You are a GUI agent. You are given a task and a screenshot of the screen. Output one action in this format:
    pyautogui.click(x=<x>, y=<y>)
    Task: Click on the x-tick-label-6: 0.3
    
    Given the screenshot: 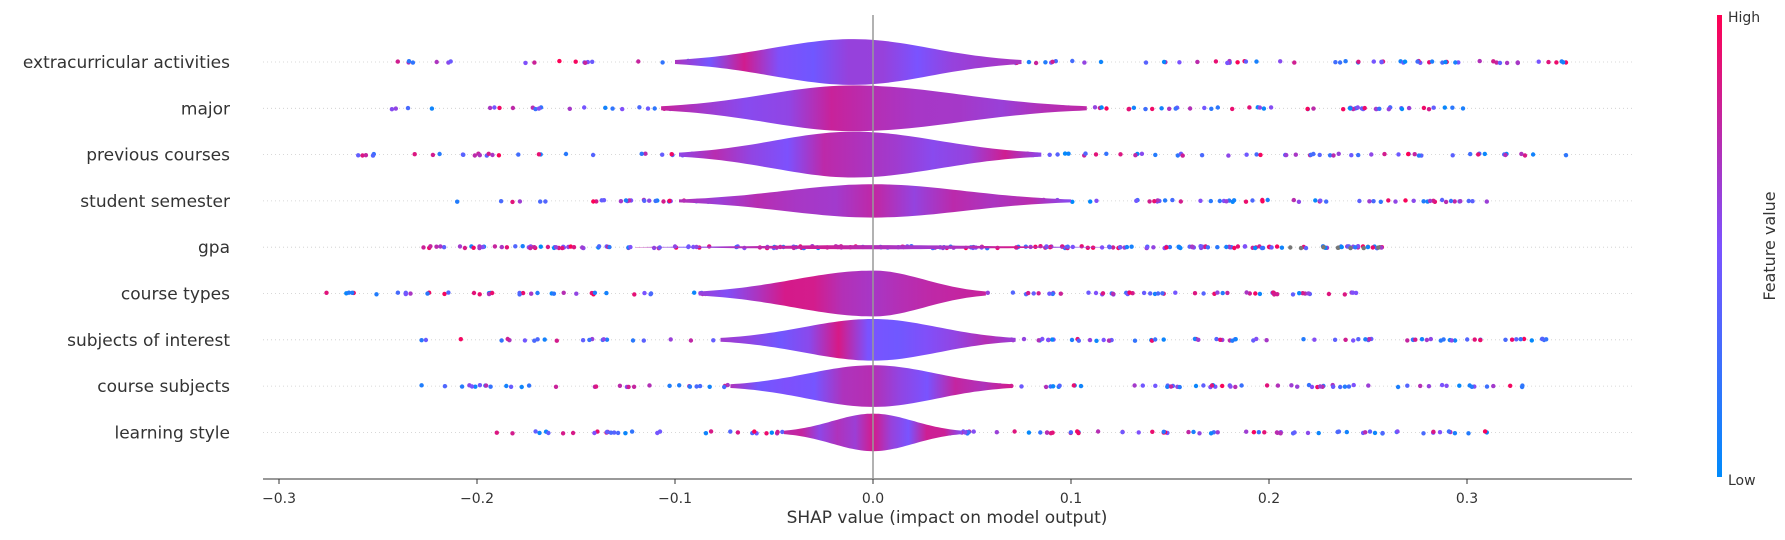 What is the action you would take?
    pyautogui.click(x=1467, y=499)
    